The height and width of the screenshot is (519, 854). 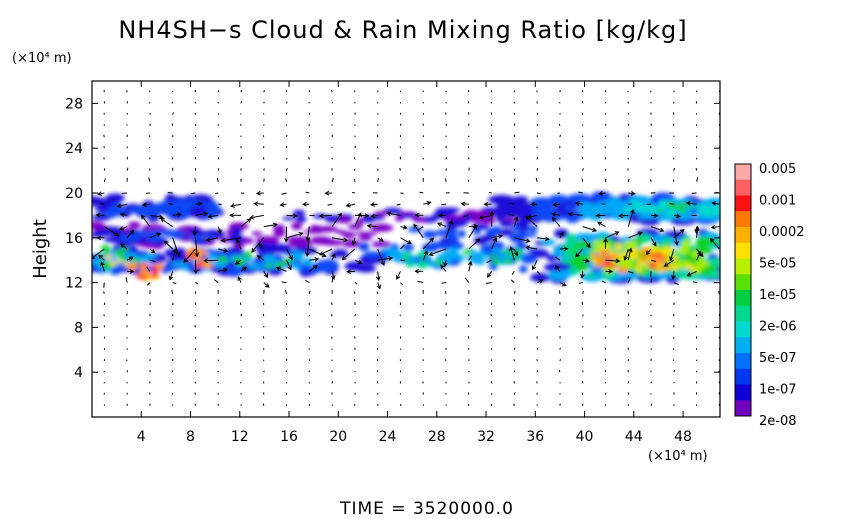 What do you see at coordinates (683, 437) in the screenshot?
I see `x-tick-label: 48` at bounding box center [683, 437].